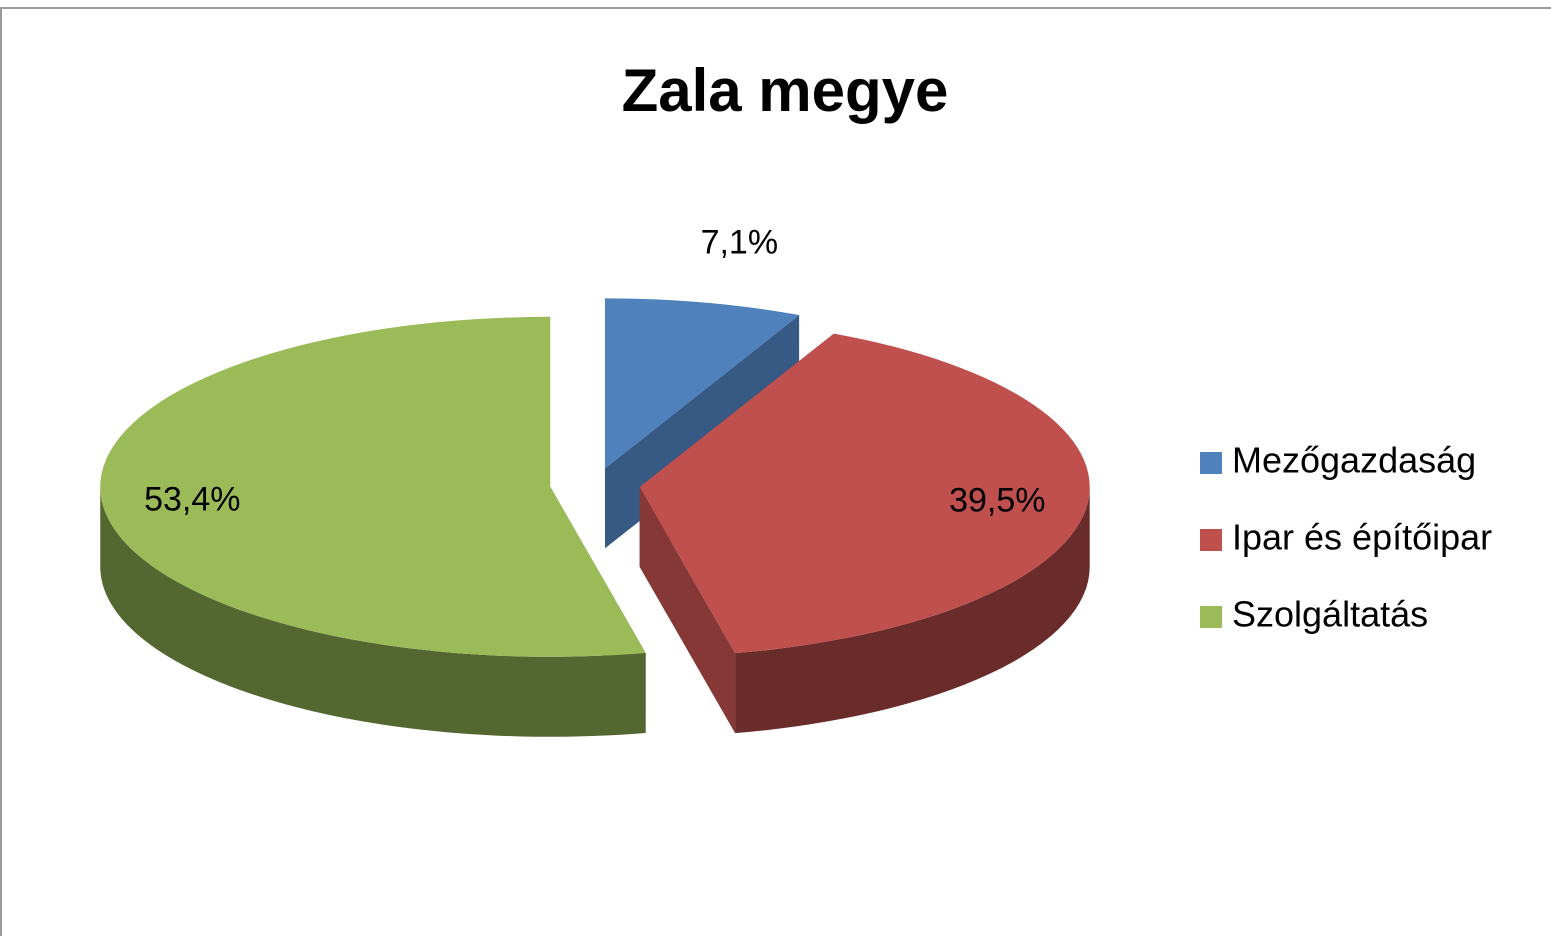 Image resolution: width=1551 pixels, height=936 pixels. I want to click on data-label: 7,1%, so click(740, 243).